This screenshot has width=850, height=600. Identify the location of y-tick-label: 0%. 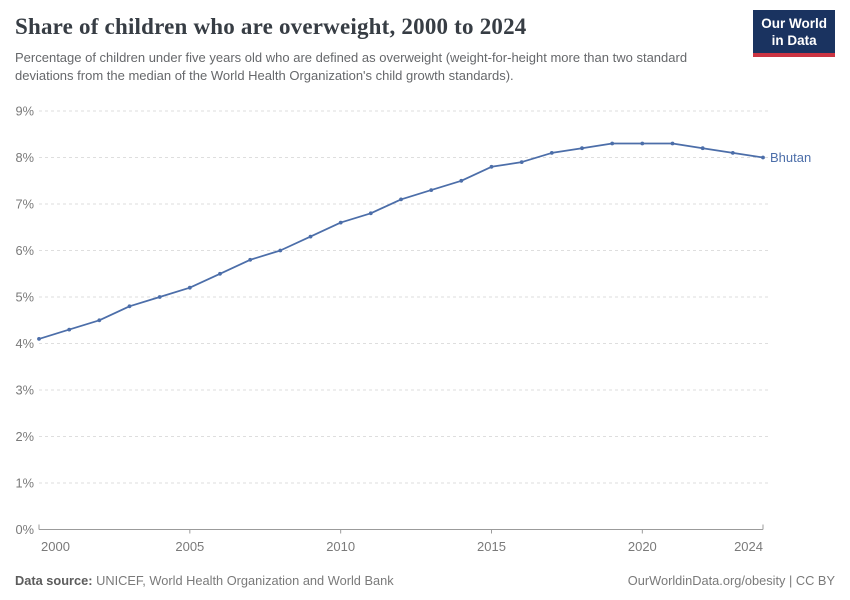
(25, 529).